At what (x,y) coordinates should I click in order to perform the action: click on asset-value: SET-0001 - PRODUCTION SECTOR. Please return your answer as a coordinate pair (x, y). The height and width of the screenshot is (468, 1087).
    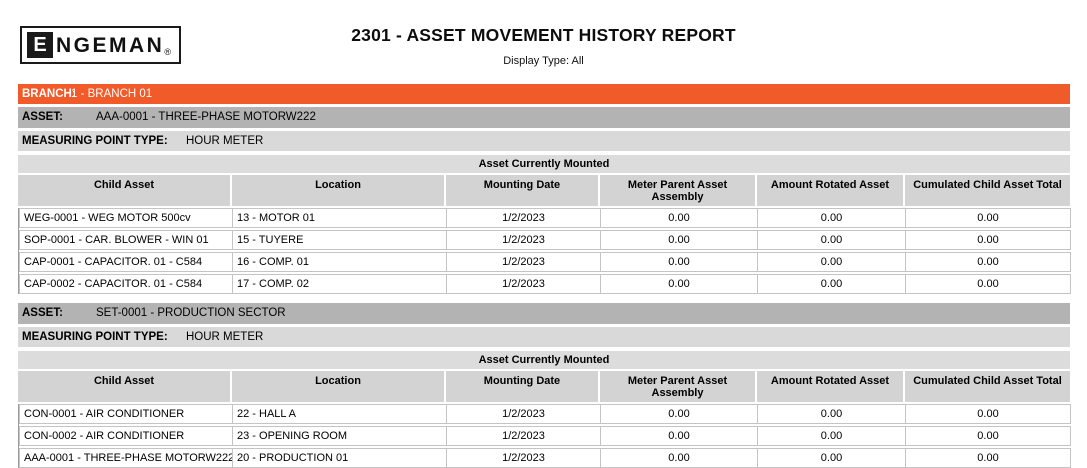
    Looking at the image, I should click on (191, 313).